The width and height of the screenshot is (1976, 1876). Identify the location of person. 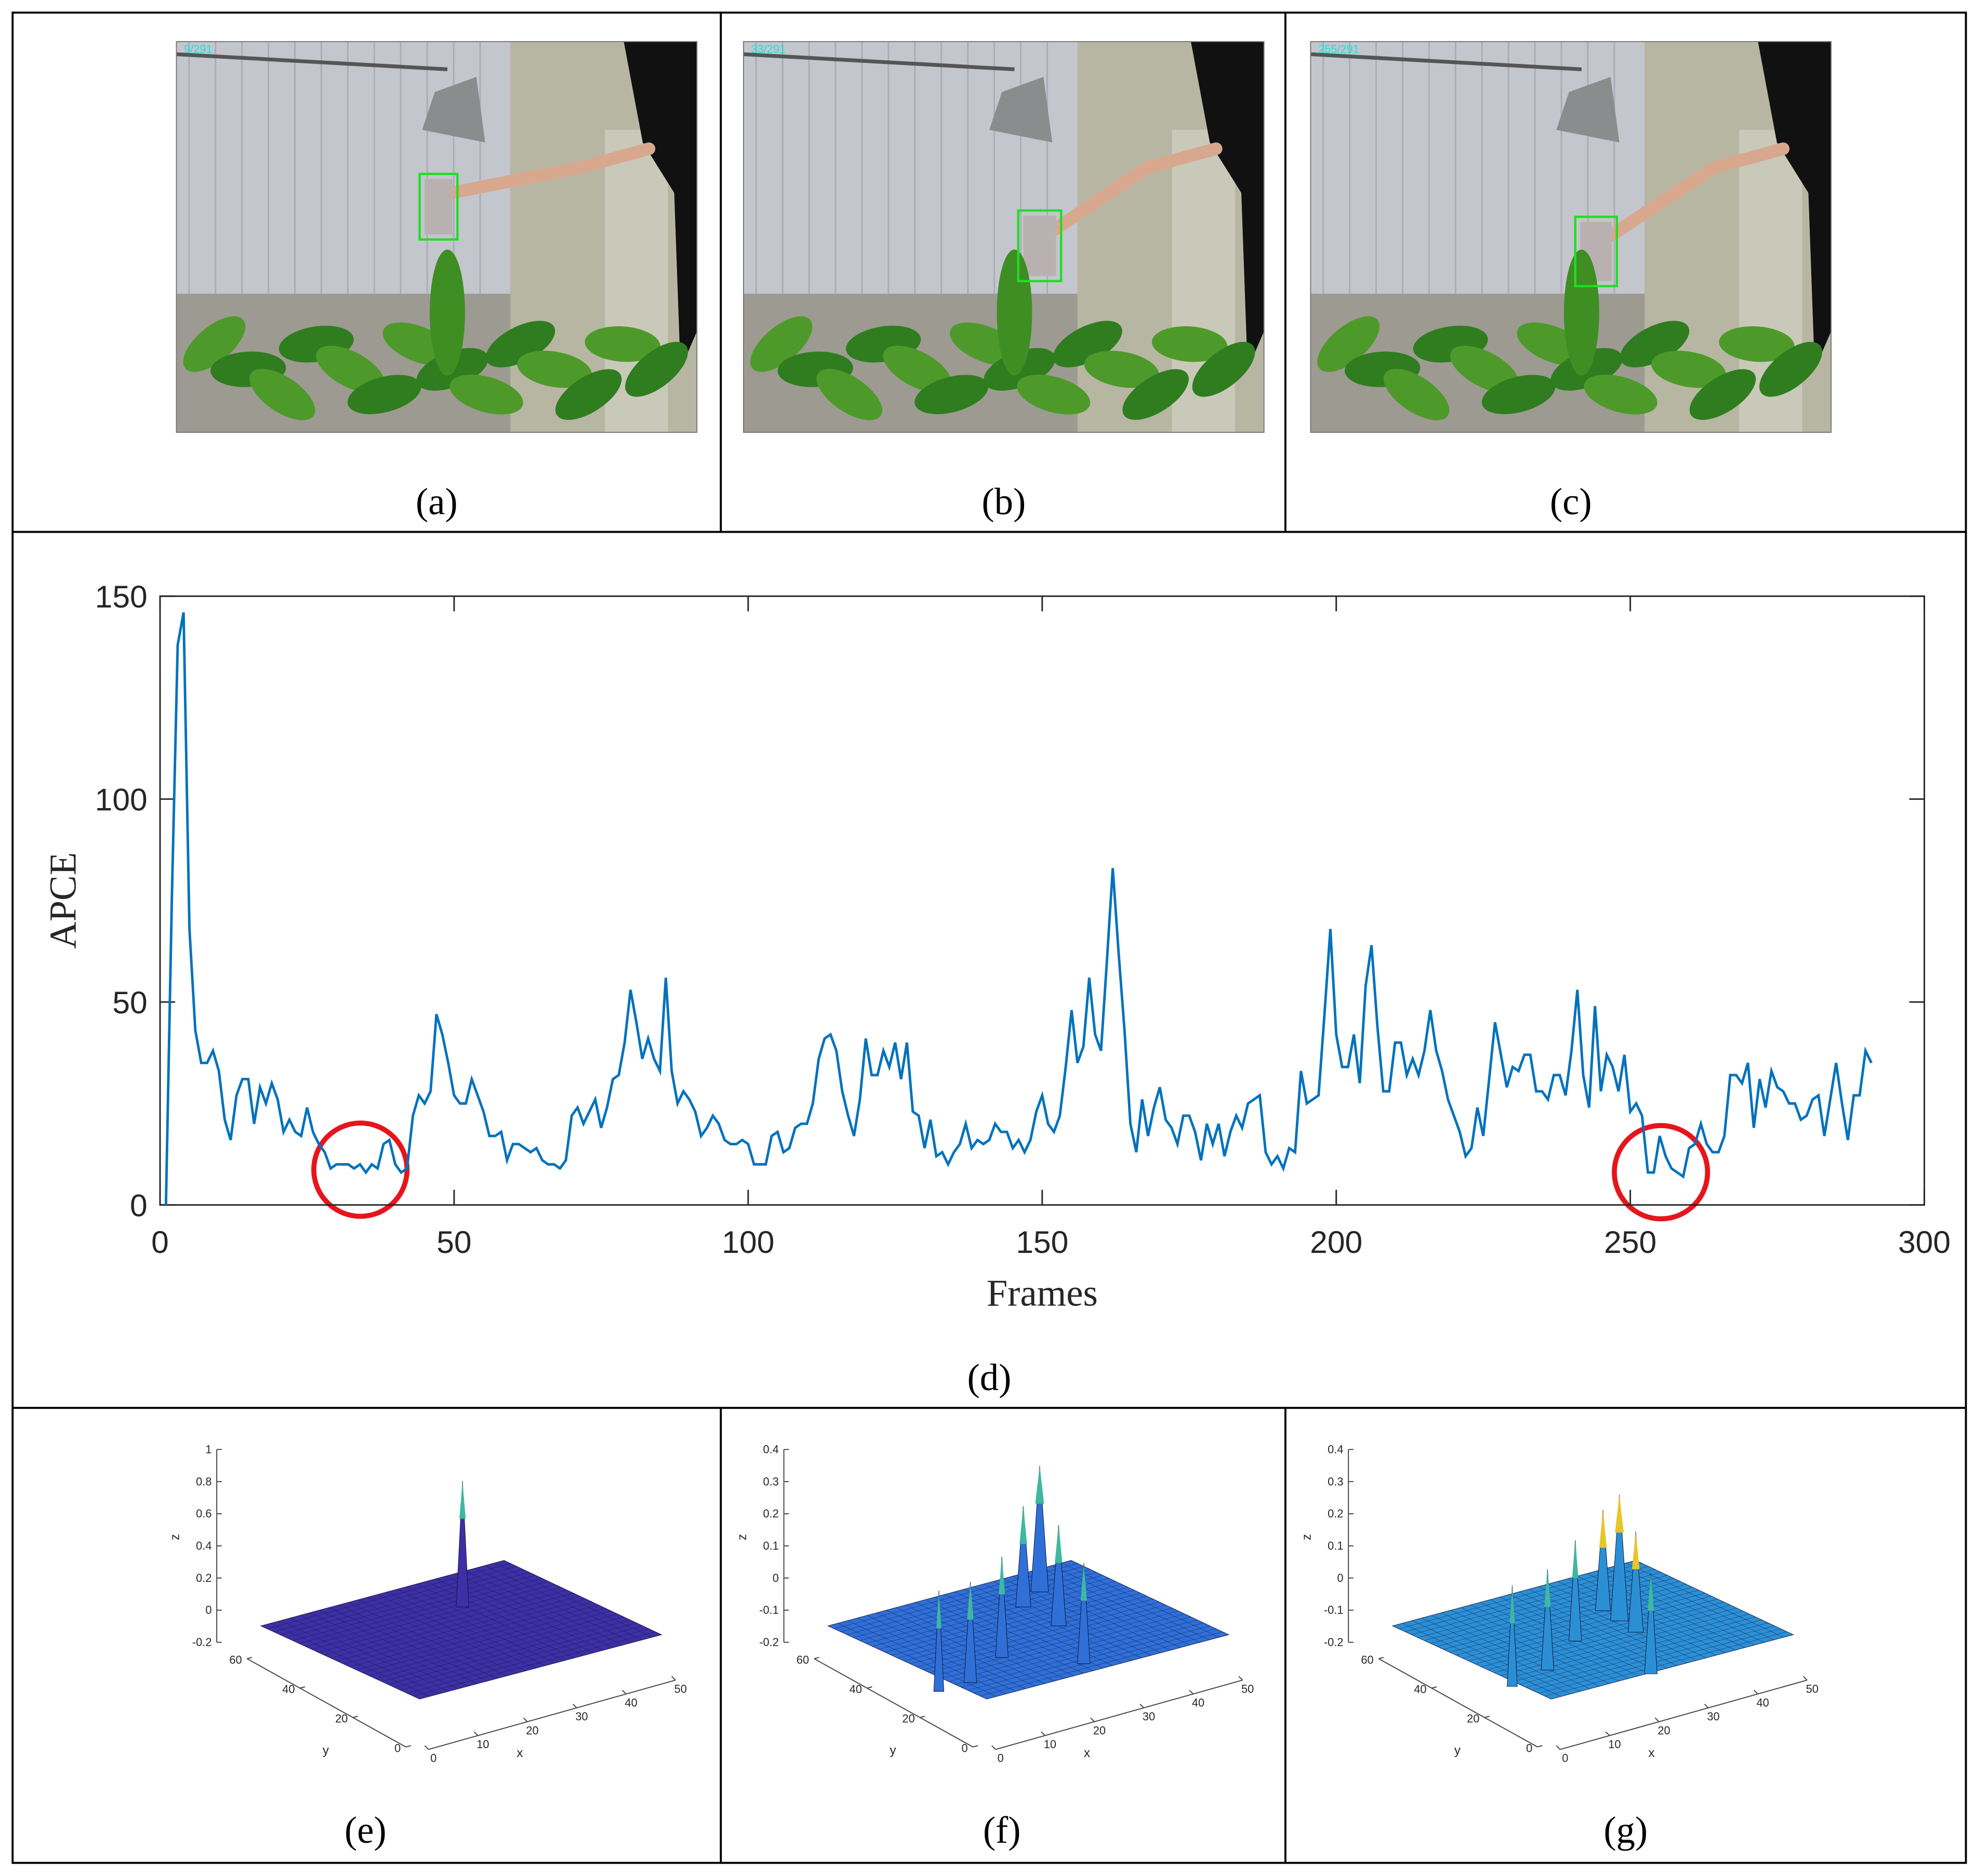
(1227, 205).